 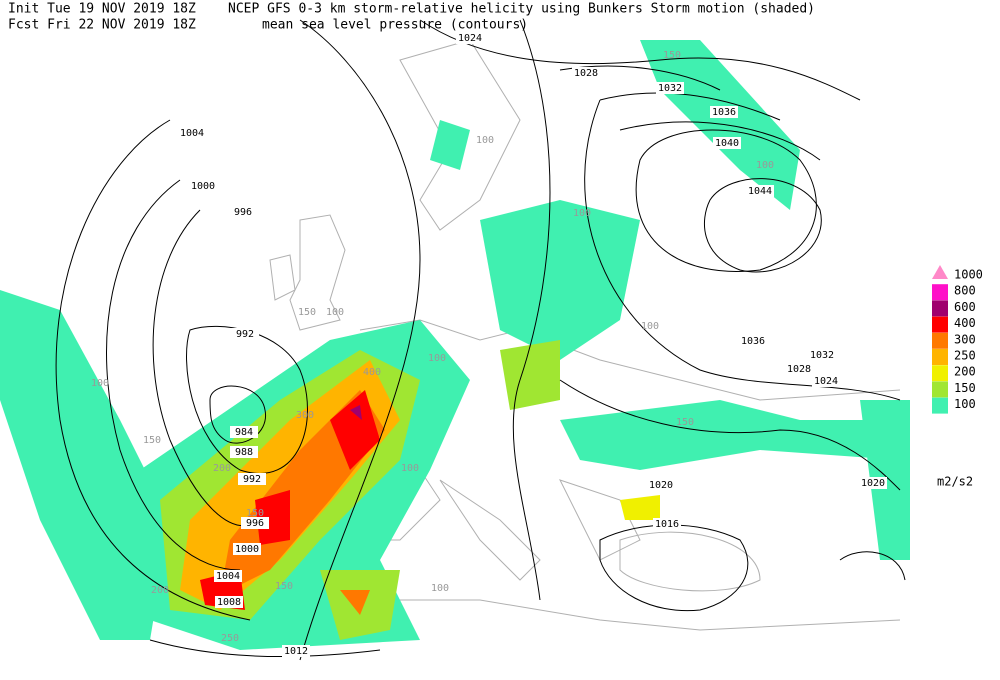 What do you see at coordinates (955, 482) in the screenshot?
I see `legend-unit: m2/s2` at bounding box center [955, 482].